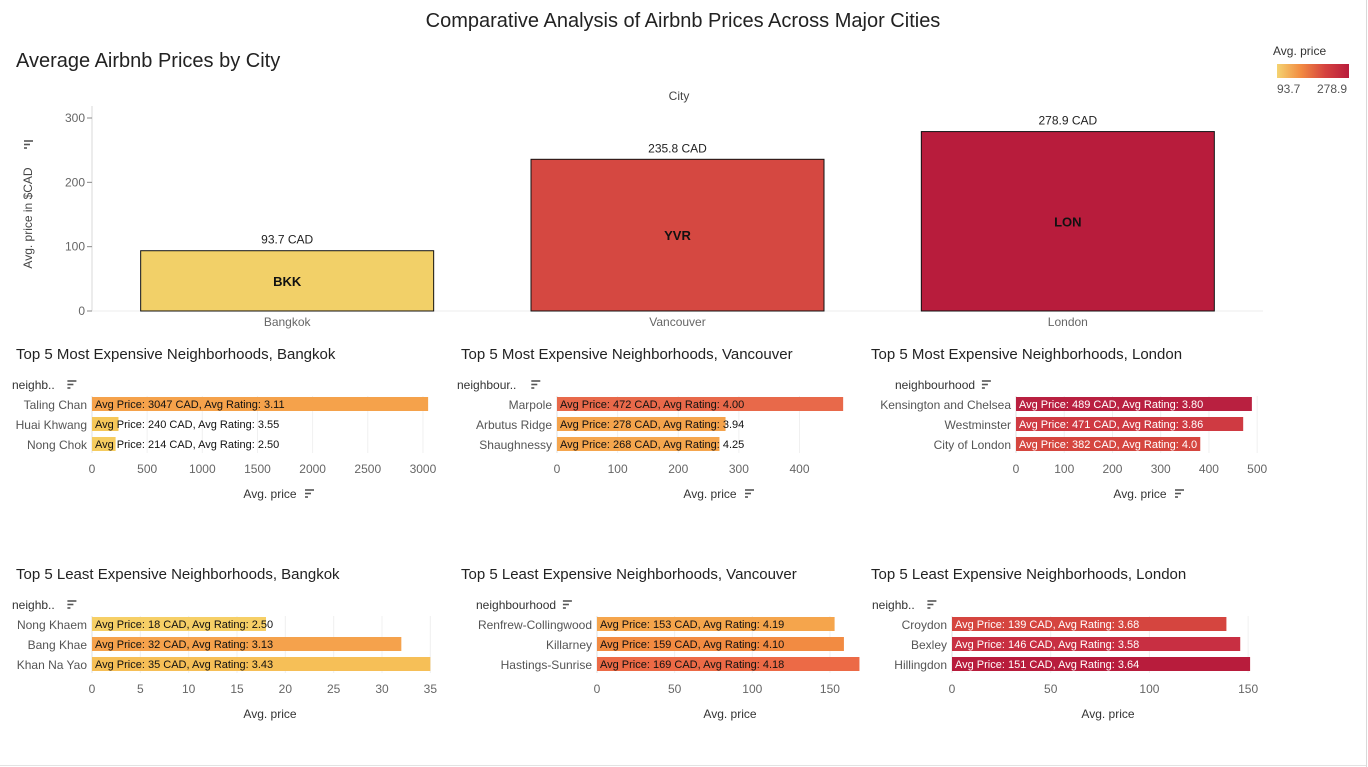 This screenshot has height=767, width=1368. What do you see at coordinates (1300, 51) in the screenshot?
I see `legend-title: Avg. price` at bounding box center [1300, 51].